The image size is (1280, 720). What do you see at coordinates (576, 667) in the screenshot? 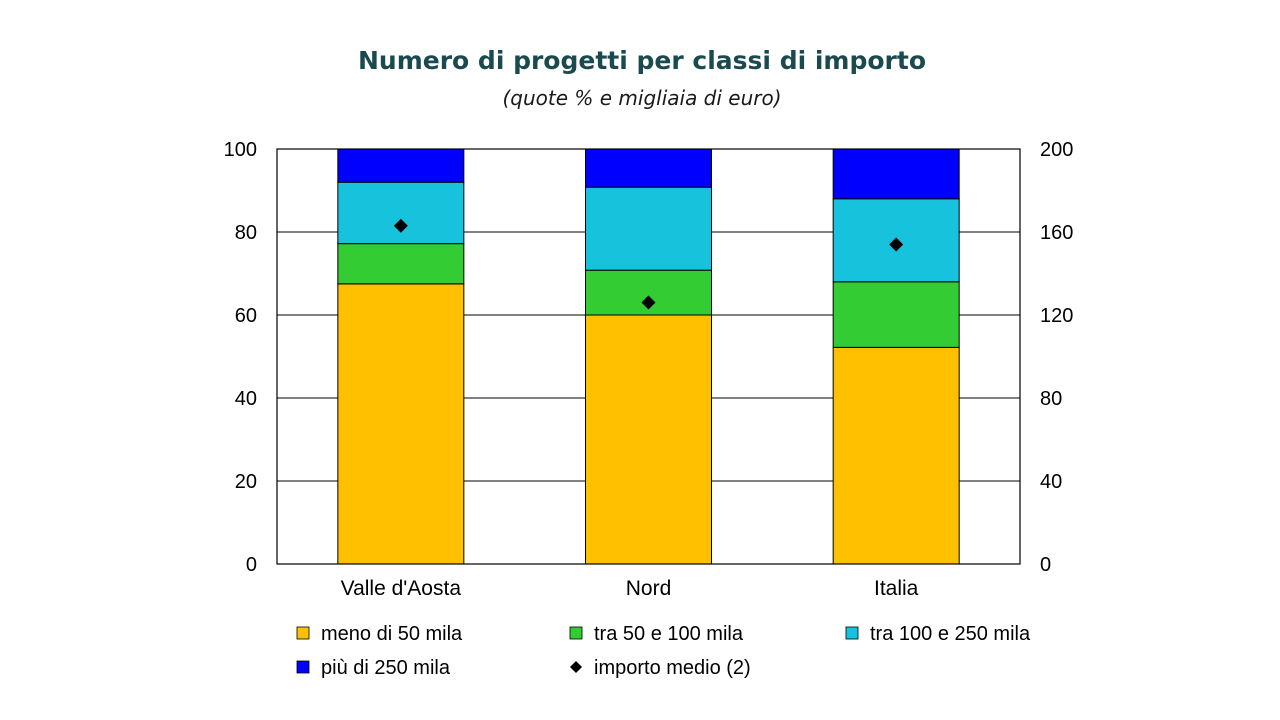
I see `legend-diamond-marker` at bounding box center [576, 667].